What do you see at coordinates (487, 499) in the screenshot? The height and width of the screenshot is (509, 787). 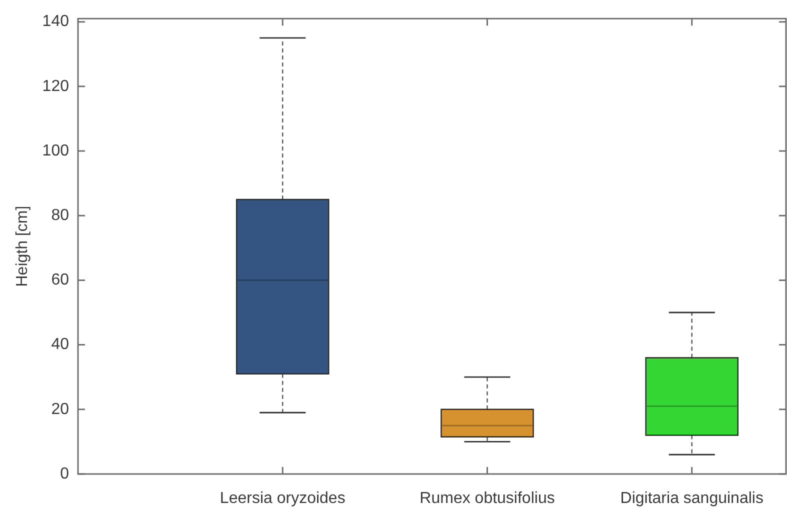 I see `x-tick-label: Rumex obtusifolius` at bounding box center [487, 499].